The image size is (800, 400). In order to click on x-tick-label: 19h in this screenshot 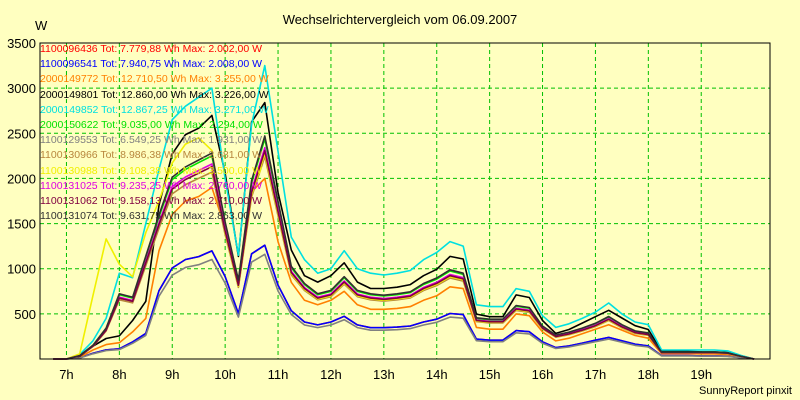, I will do `click(701, 374)`.